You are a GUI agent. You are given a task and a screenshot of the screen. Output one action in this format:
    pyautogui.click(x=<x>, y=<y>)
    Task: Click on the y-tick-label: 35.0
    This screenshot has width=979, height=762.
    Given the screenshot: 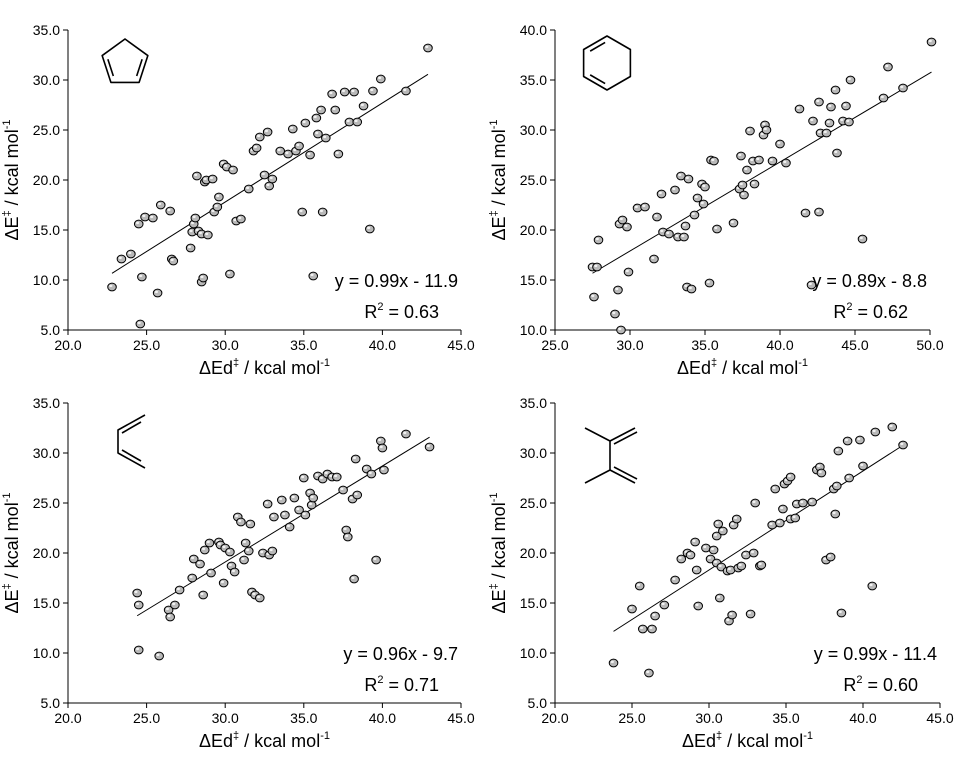 What is the action you would take?
    pyautogui.click(x=46, y=30)
    